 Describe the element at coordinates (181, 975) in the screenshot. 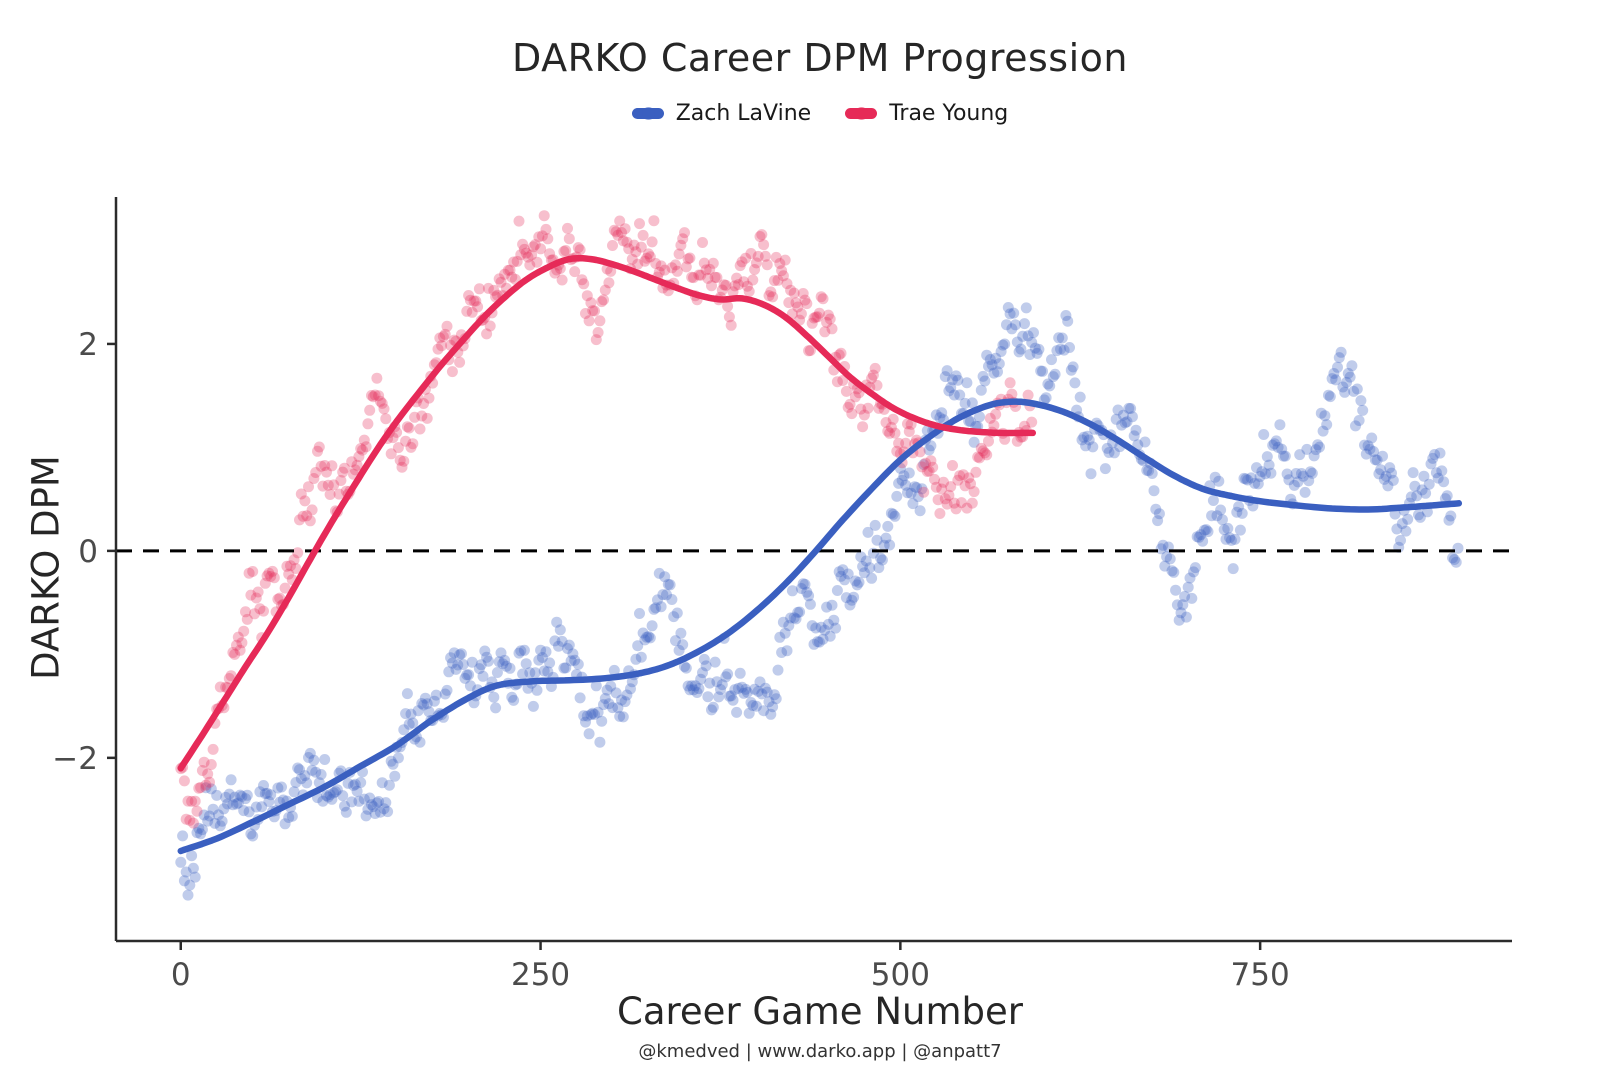

I see `x-tick-label: 0` at that location.